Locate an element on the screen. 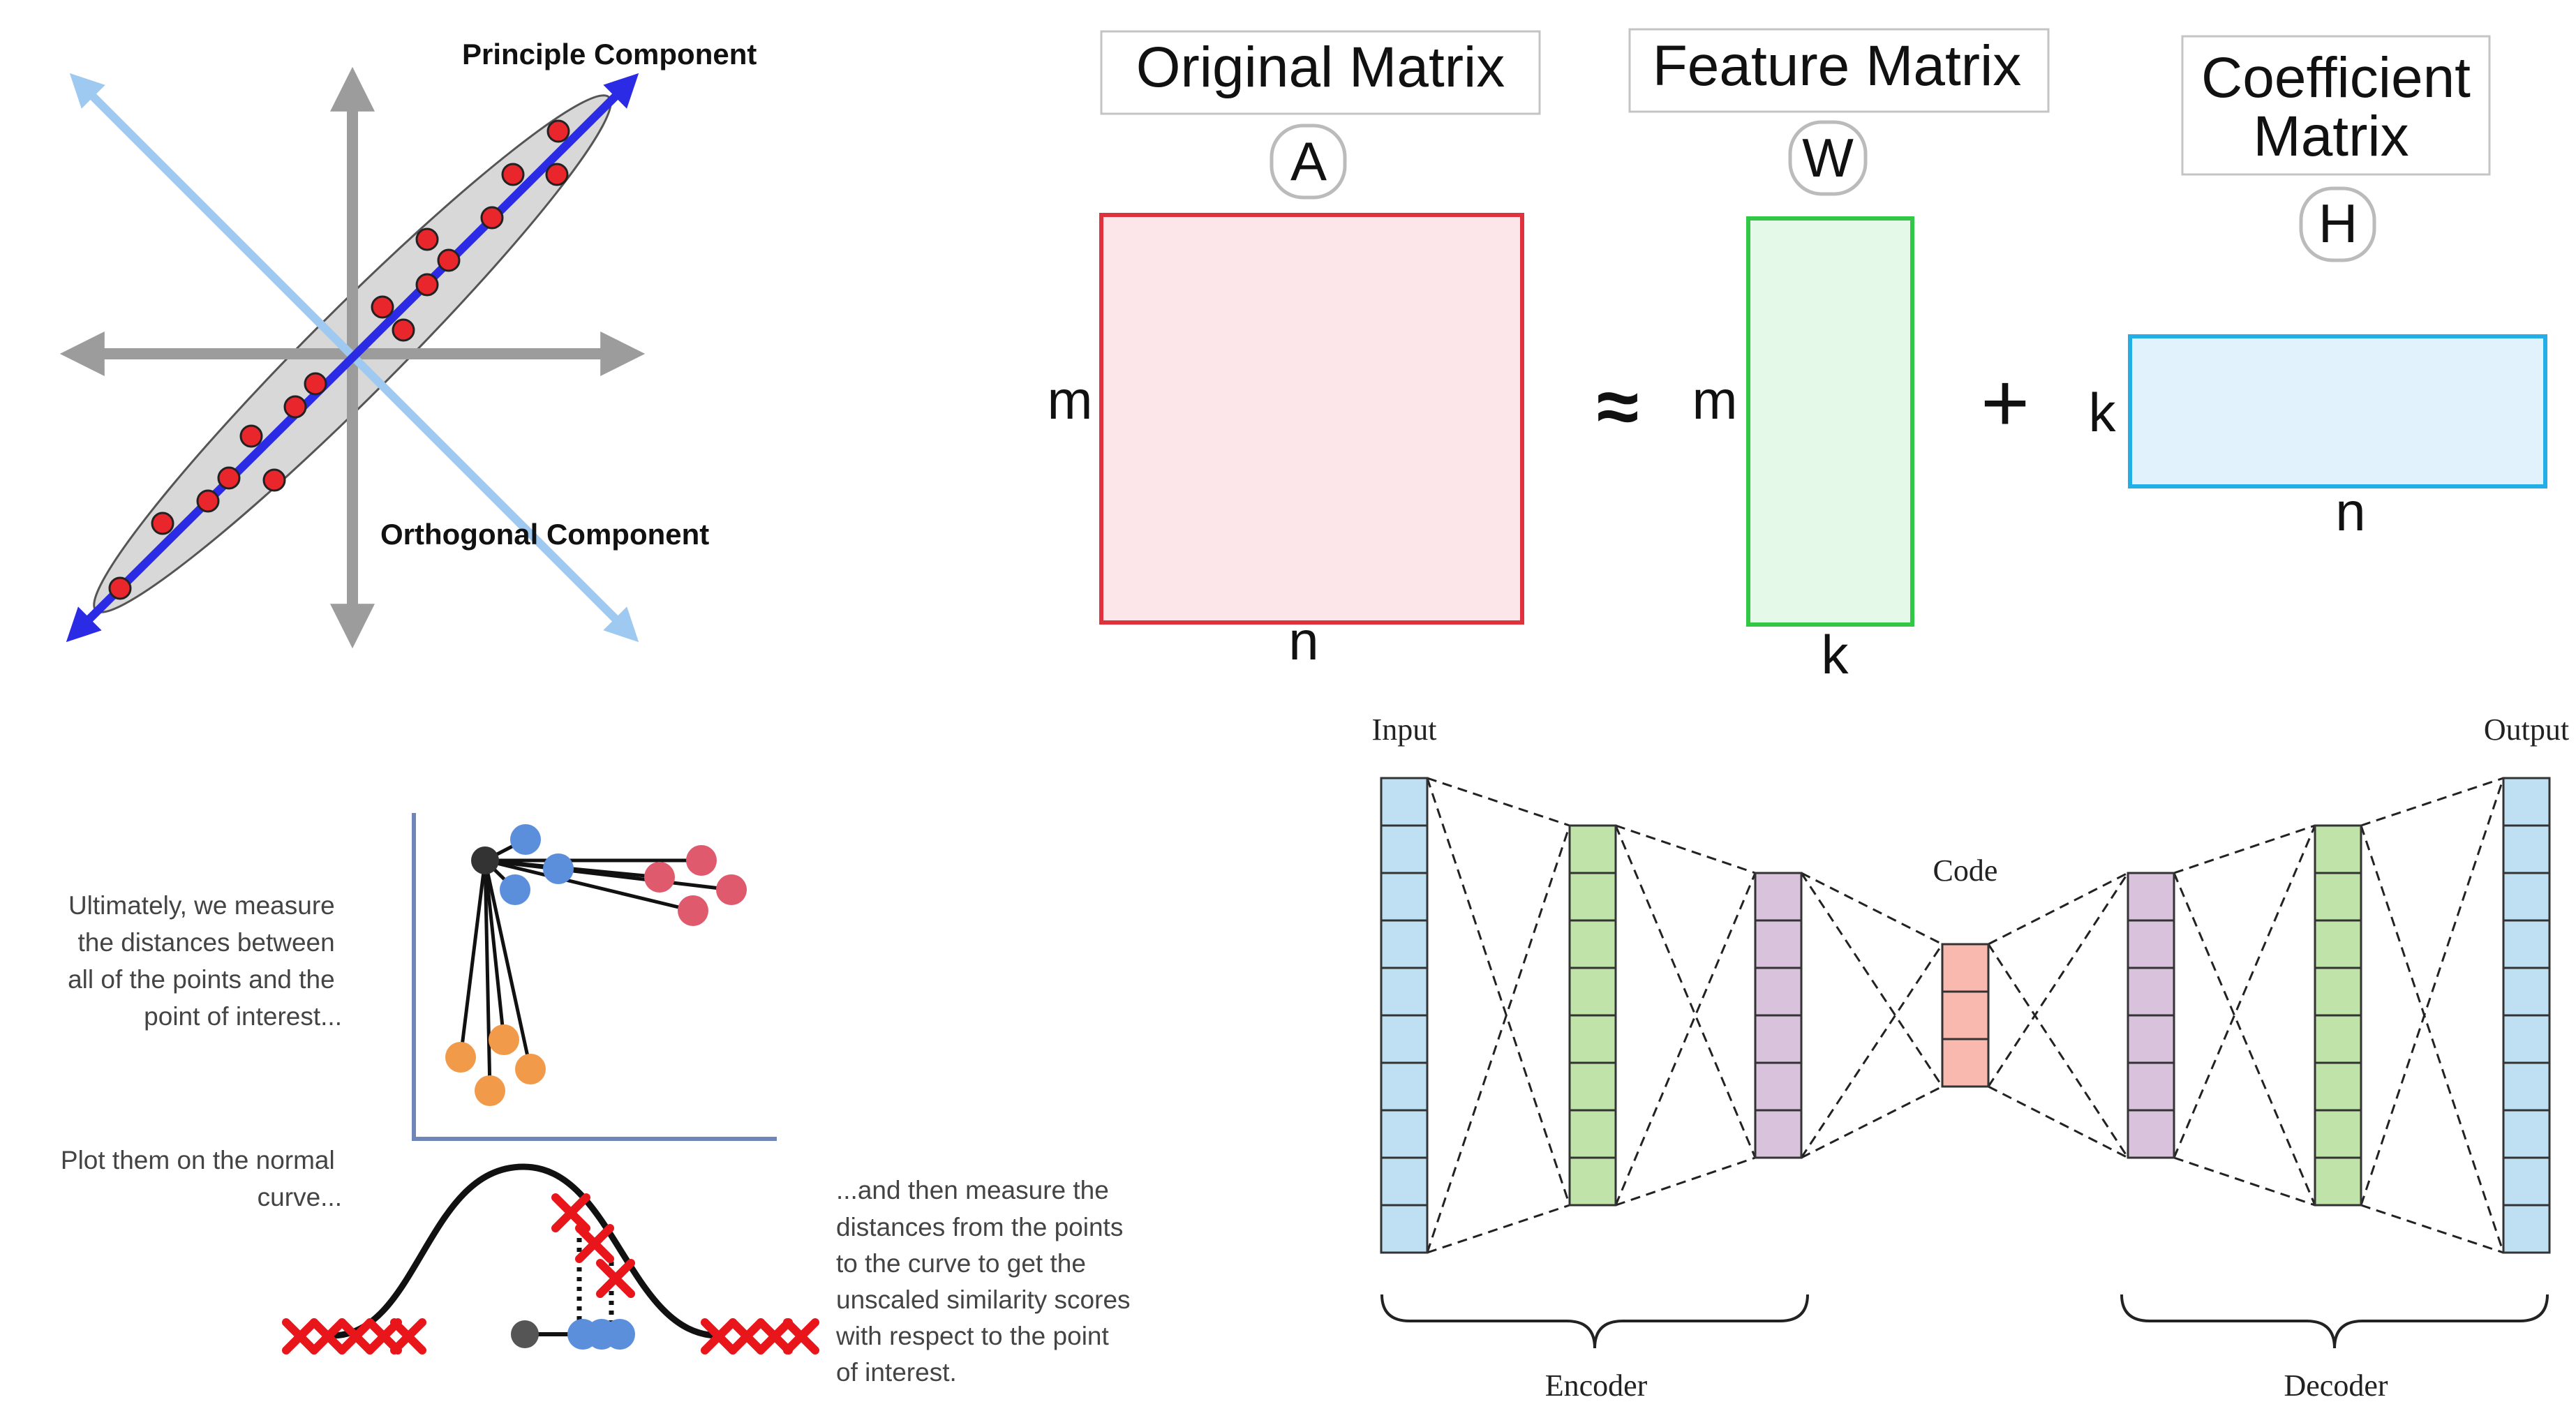 The image size is (2576, 1418). then-text-line: ...and then measure the is located at coordinates (973, 1190).